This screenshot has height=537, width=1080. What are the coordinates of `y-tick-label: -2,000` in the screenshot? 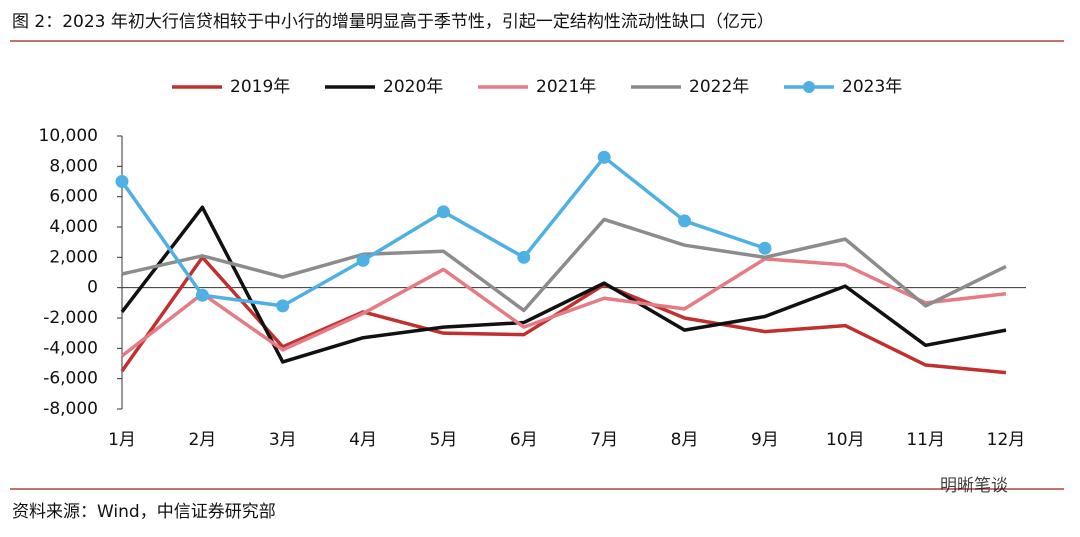 It's located at (70, 318).